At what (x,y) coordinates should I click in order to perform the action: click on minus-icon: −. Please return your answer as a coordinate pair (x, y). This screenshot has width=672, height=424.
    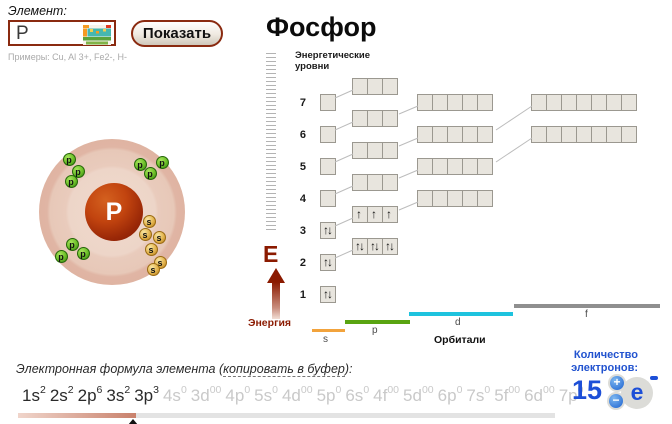
    Looking at the image, I should click on (616, 401).